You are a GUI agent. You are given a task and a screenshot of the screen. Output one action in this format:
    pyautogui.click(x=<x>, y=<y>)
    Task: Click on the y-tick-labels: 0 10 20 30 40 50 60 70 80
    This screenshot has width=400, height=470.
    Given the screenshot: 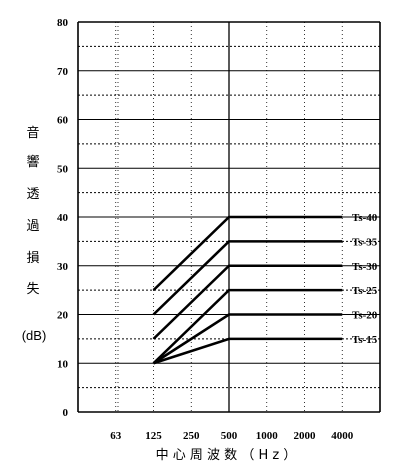 What is the action you would take?
    pyautogui.click(x=63, y=218)
    